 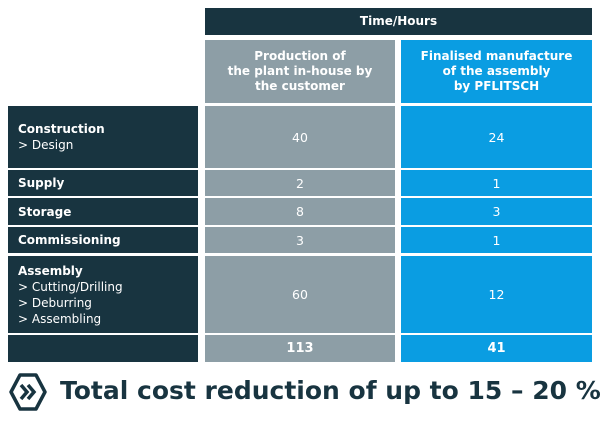 What do you see at coordinates (300, 86) in the screenshot?
I see `header-line: the customer` at bounding box center [300, 86].